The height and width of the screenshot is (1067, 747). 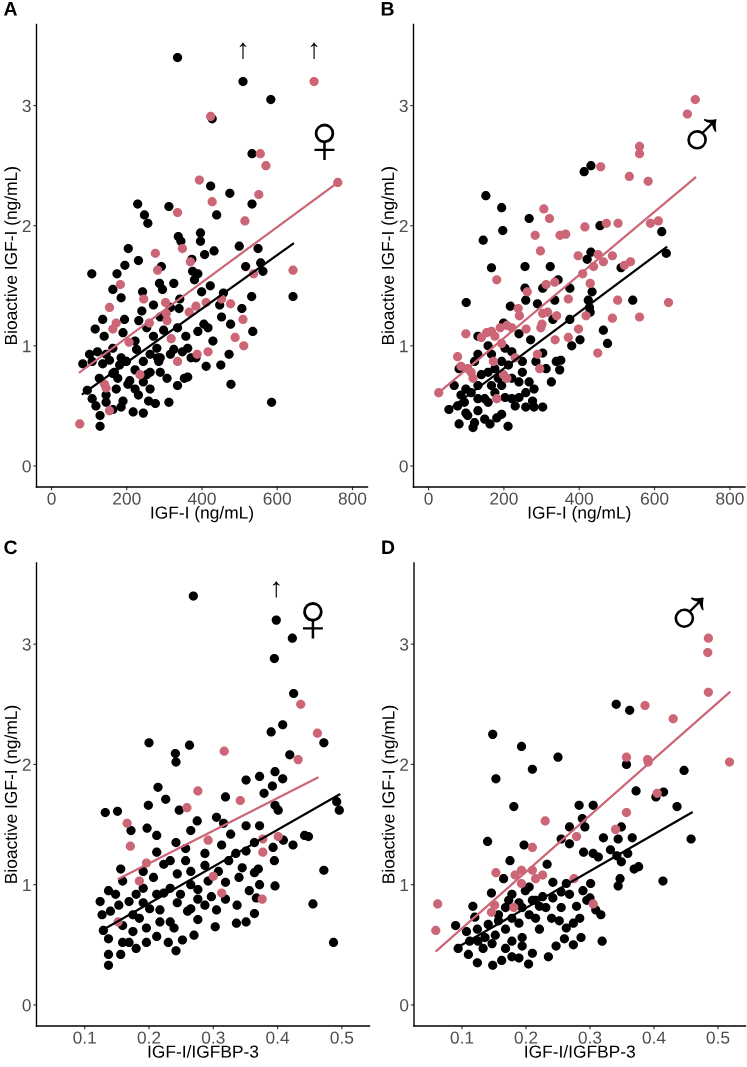 What do you see at coordinates (11, 547) in the screenshot?
I see `chart-title: C` at bounding box center [11, 547].